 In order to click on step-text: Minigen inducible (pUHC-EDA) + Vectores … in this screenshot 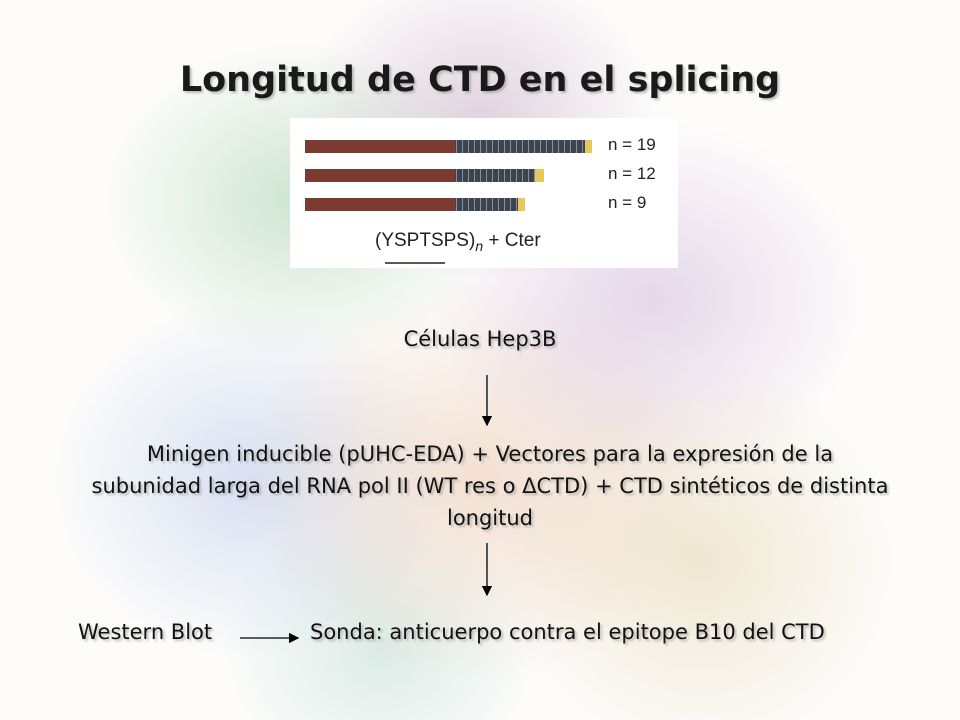, I will do `click(490, 486)`.